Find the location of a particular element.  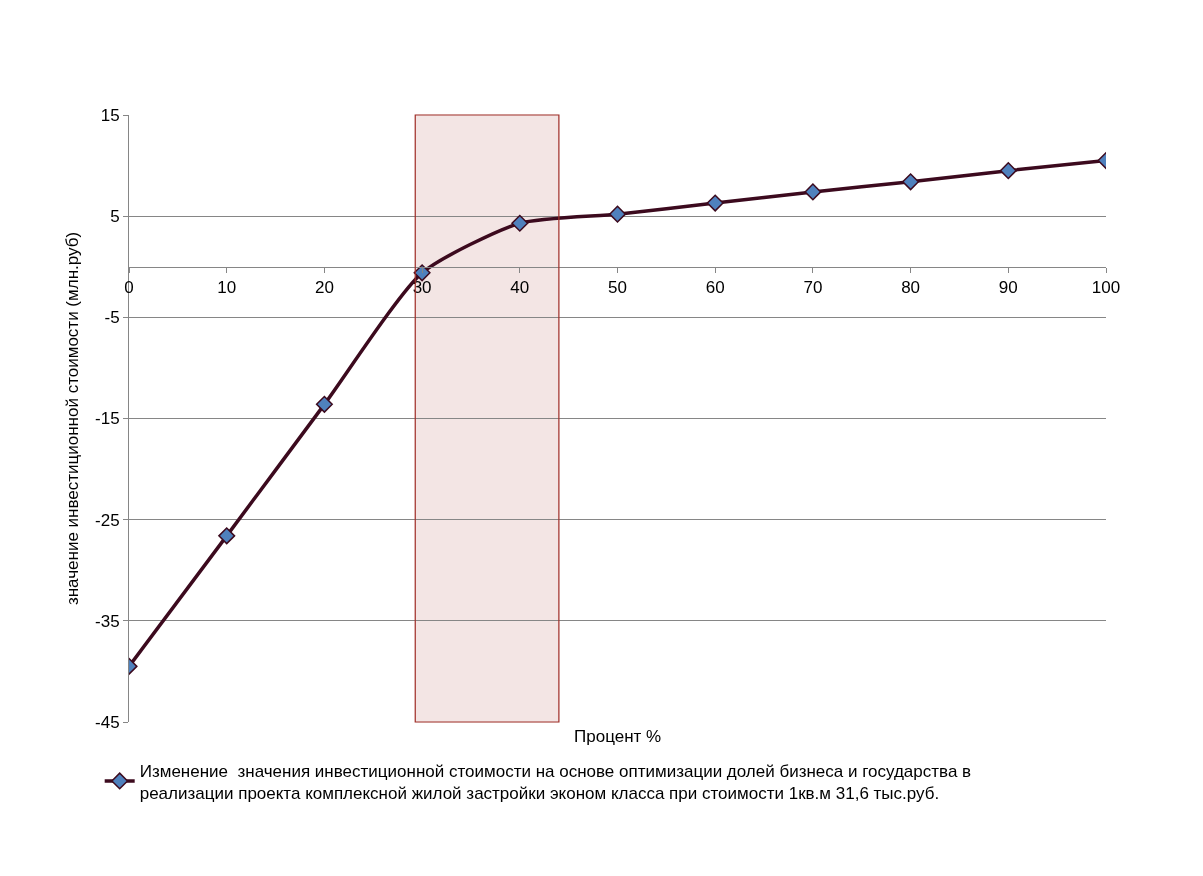

x-axis-title: Процент % is located at coordinates (618, 736).